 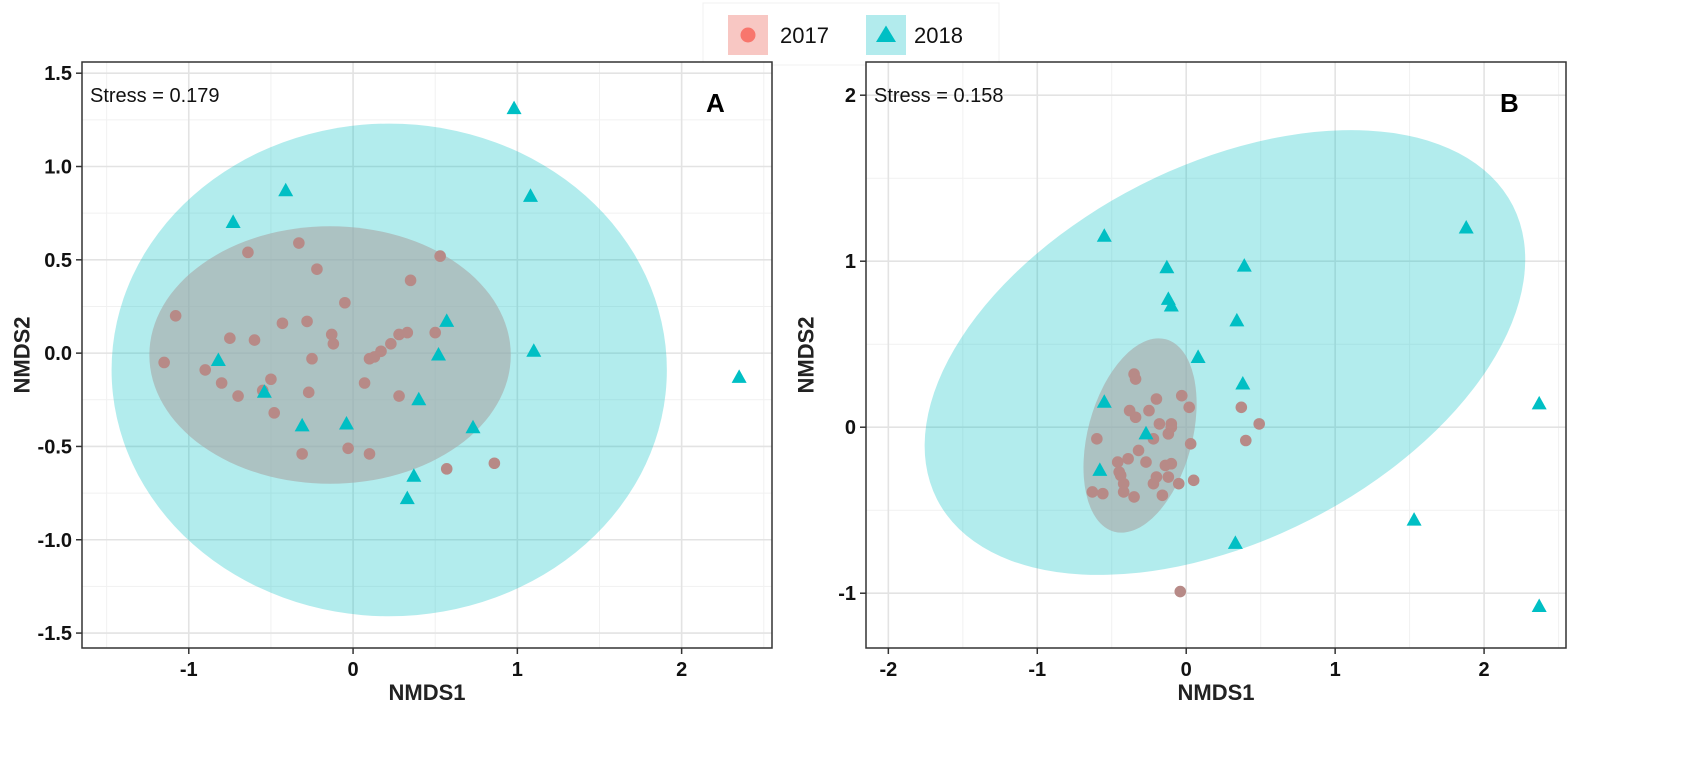 What do you see at coordinates (426, 692) in the screenshot?
I see `x-axis-title-a: NMDS1` at bounding box center [426, 692].